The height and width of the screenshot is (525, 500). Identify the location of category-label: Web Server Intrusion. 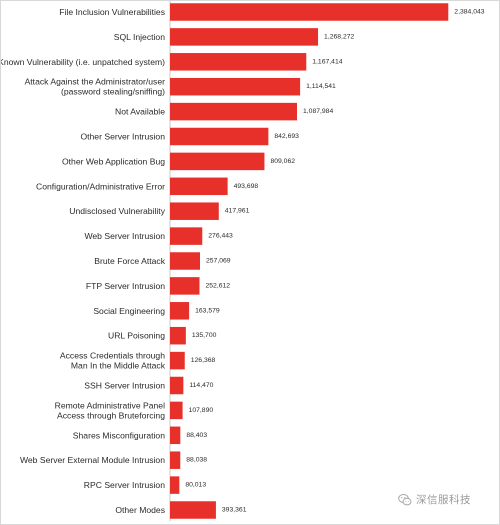
(124, 236).